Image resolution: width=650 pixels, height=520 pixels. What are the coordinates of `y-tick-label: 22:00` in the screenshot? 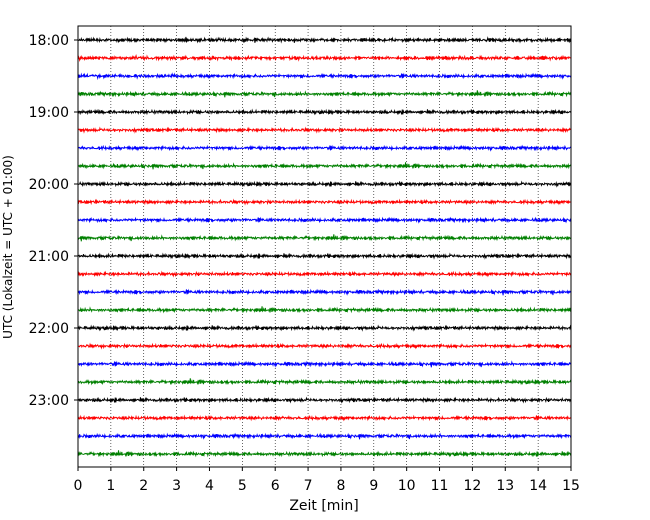 It's located at (49, 329).